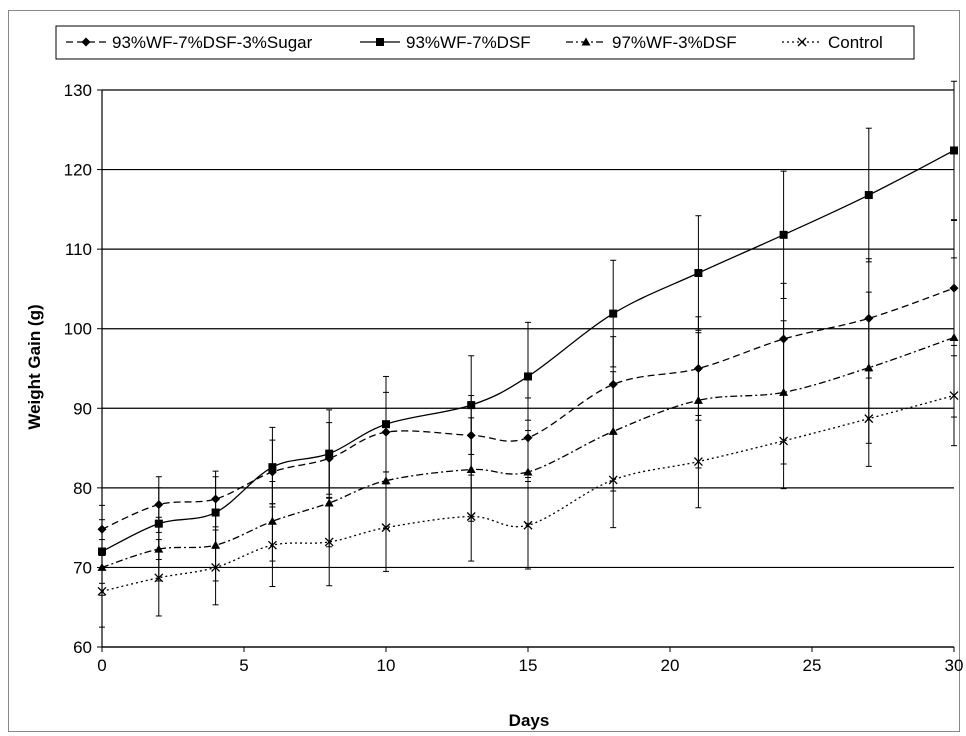 This screenshot has width=966, height=736. What do you see at coordinates (82, 488) in the screenshot?
I see `y-tick-label: 80` at bounding box center [82, 488].